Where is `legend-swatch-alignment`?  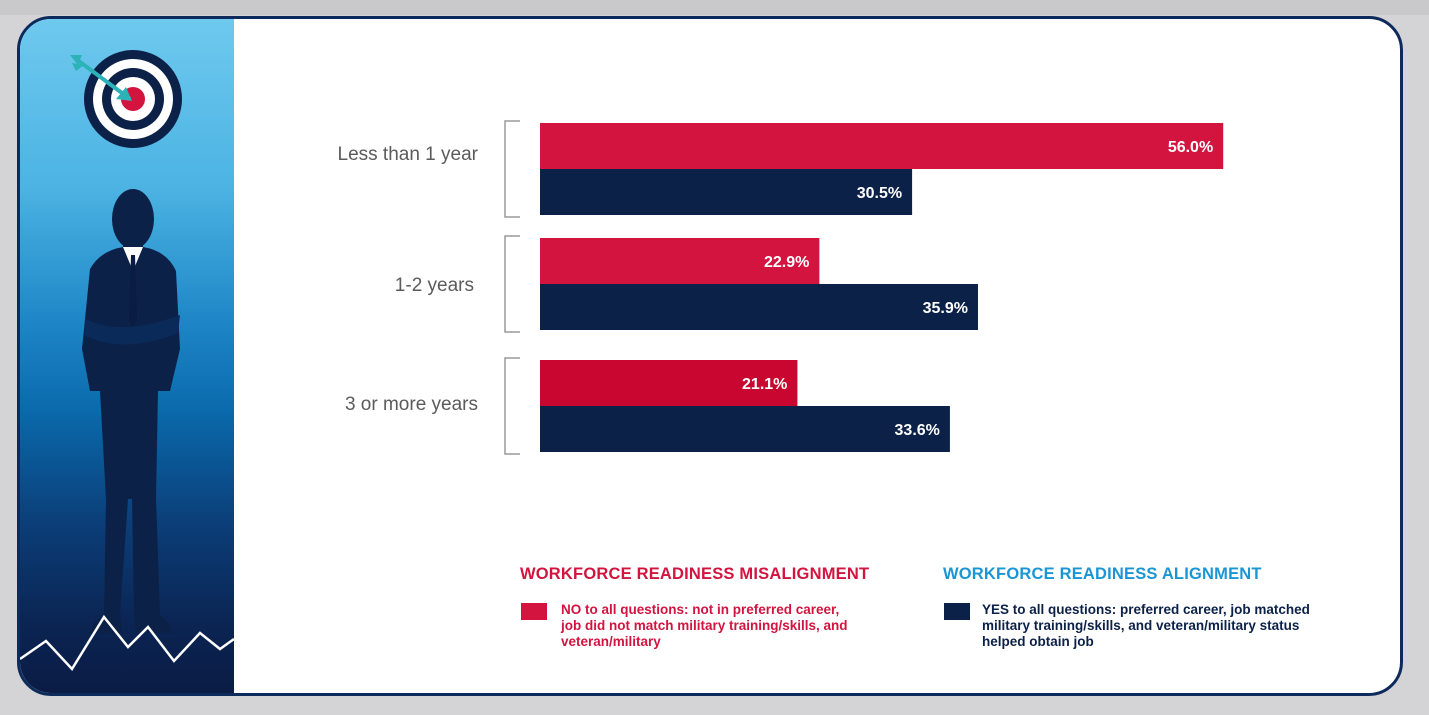
legend-swatch-alignment is located at coordinates (957, 611).